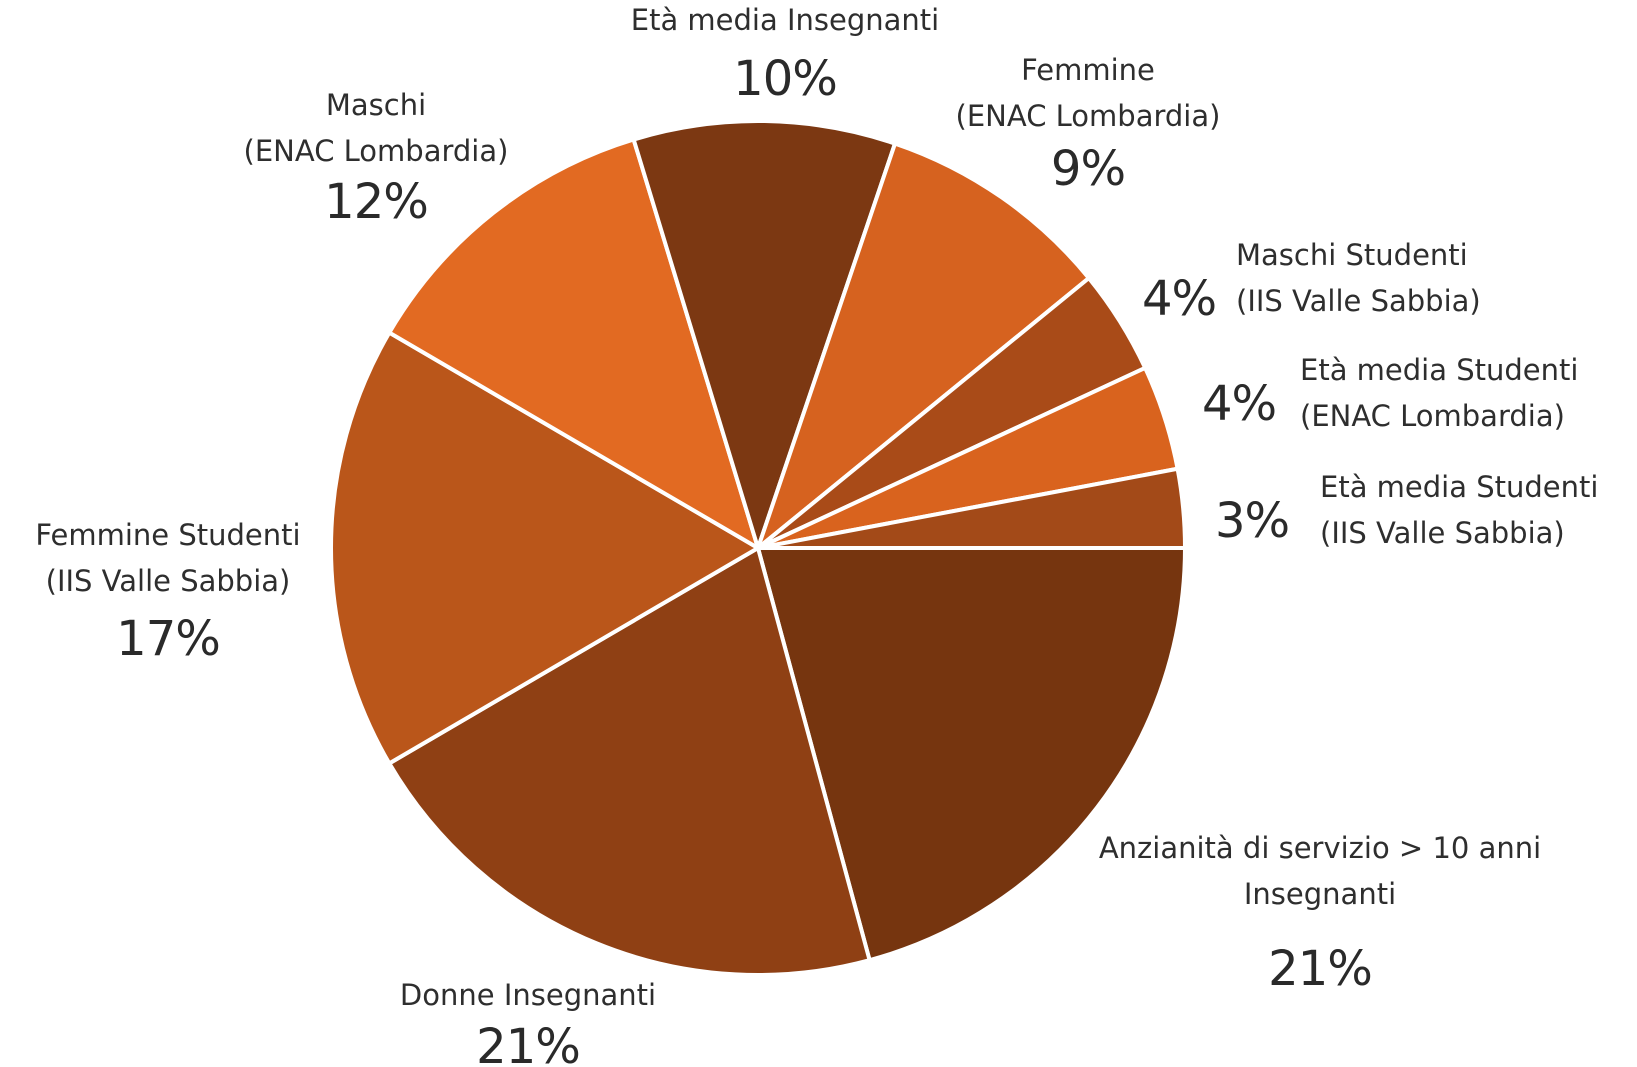 The height and width of the screenshot is (1067, 1637). Describe the element at coordinates (1442, 533) in the screenshot. I see `slice-label-9-line-2: (IIS Valle Sabbia)` at that location.